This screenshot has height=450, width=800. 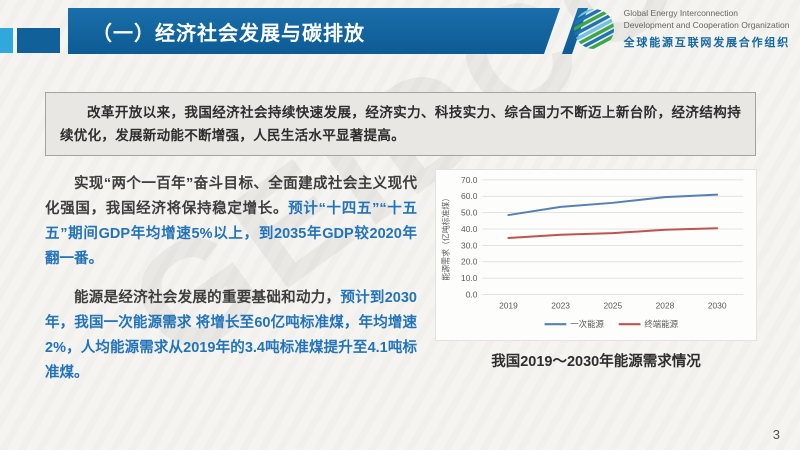 What do you see at coordinates (472, 295) in the screenshot?
I see `svg-text: 0.0` at bounding box center [472, 295].